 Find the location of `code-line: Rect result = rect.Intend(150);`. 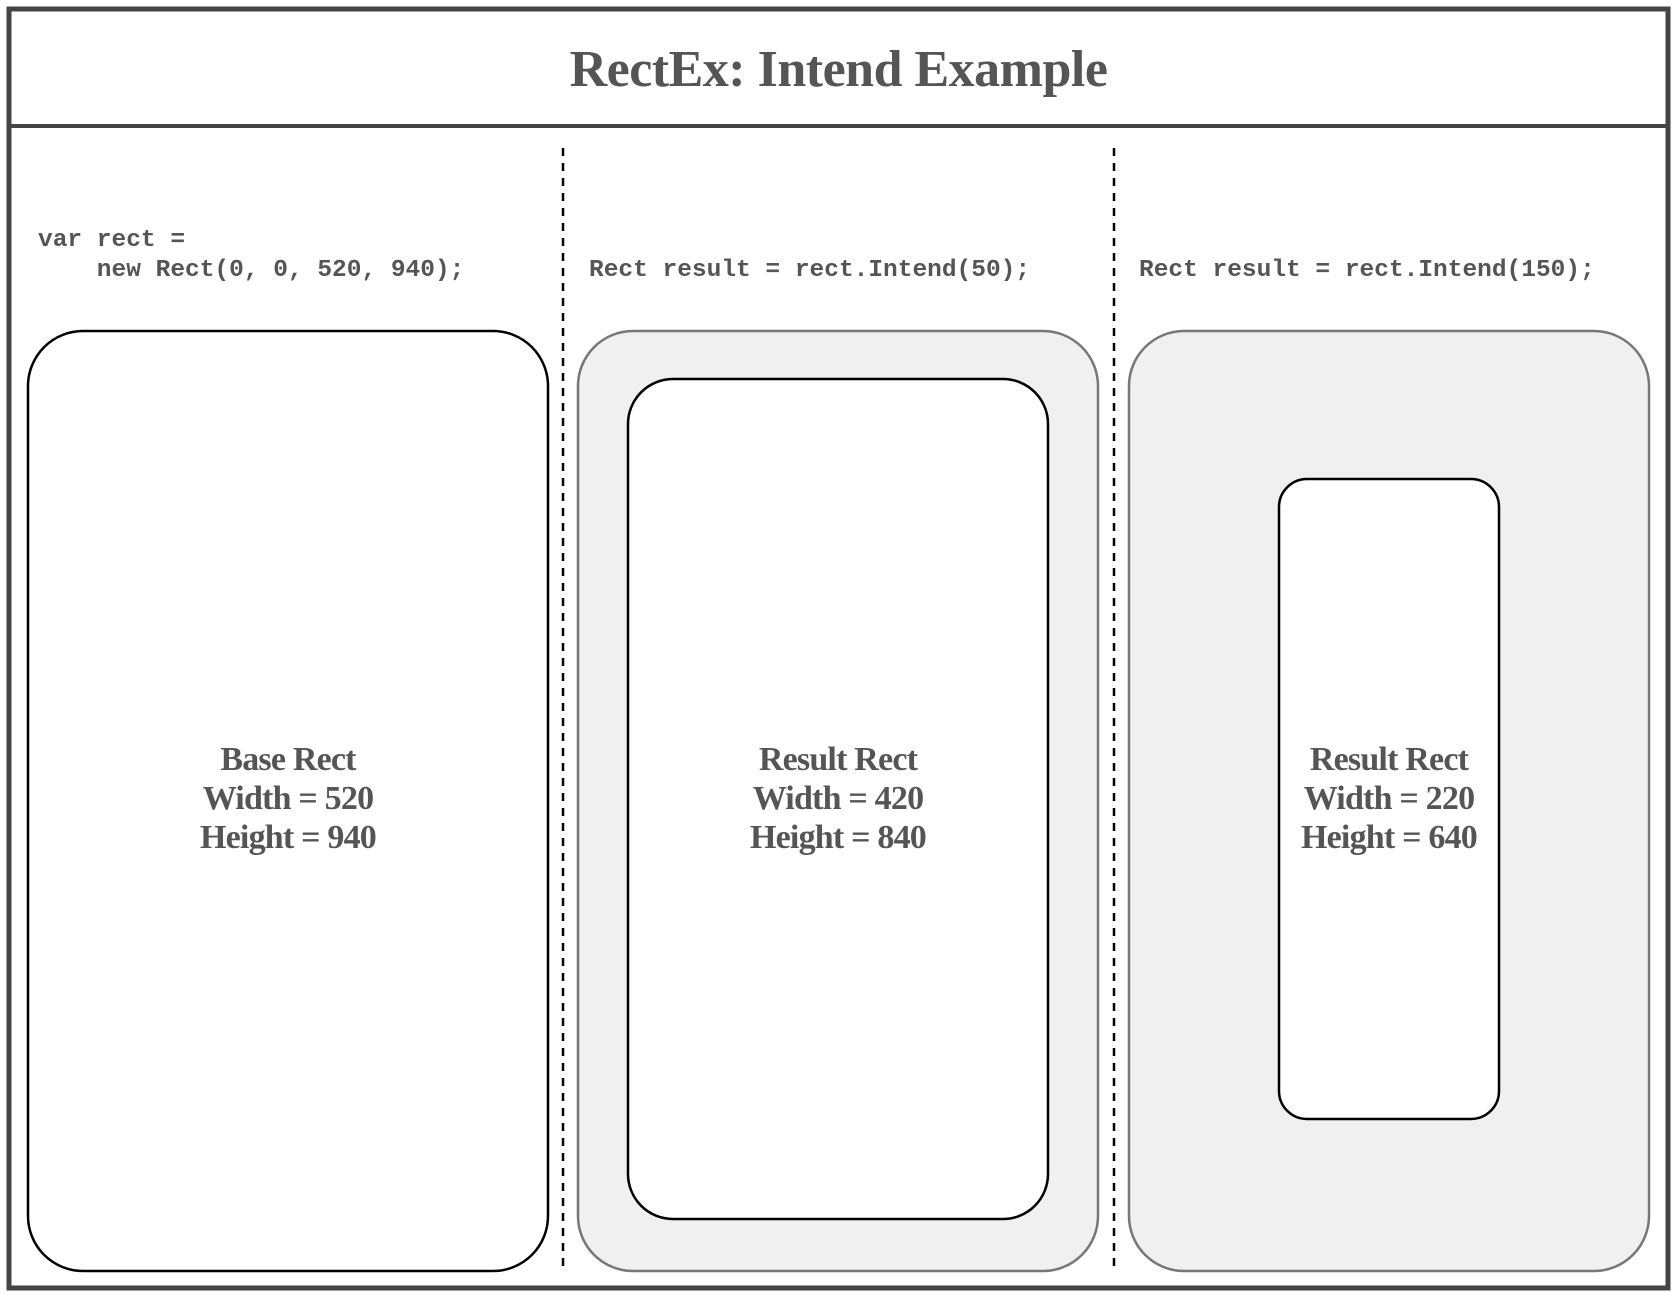

code-line: Rect result = rect.Intend(150); is located at coordinates (1367, 270).